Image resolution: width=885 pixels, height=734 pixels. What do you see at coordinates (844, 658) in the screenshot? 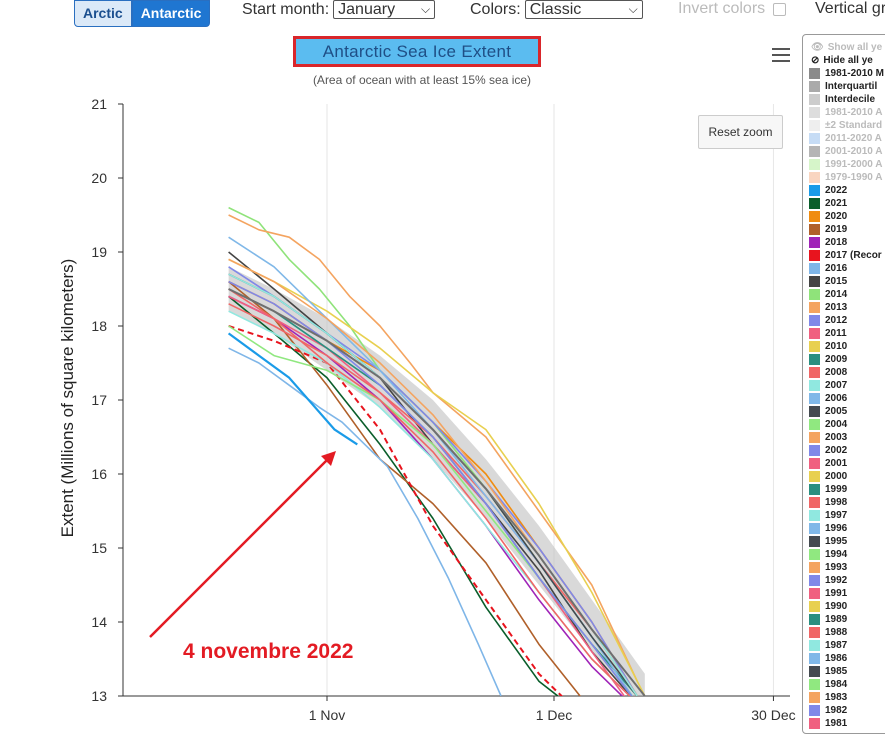
I see `legend-item: 1986` at bounding box center [844, 658].